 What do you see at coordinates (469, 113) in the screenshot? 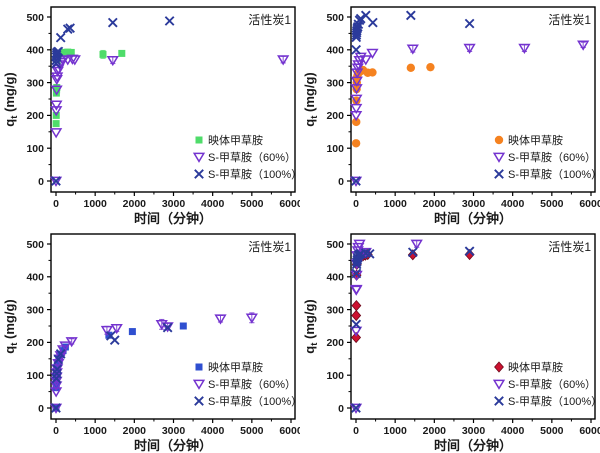
I see `series-triangle-open` at bounding box center [469, 113].